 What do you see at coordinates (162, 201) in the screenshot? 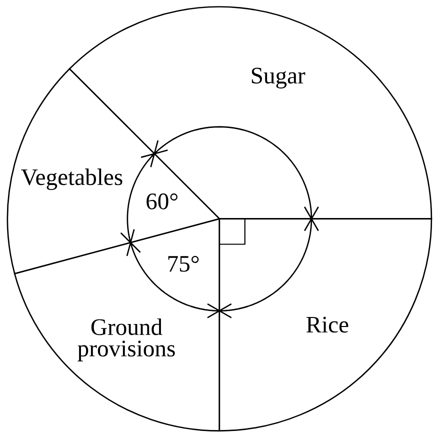
I see `data-label: 60°` at bounding box center [162, 201].